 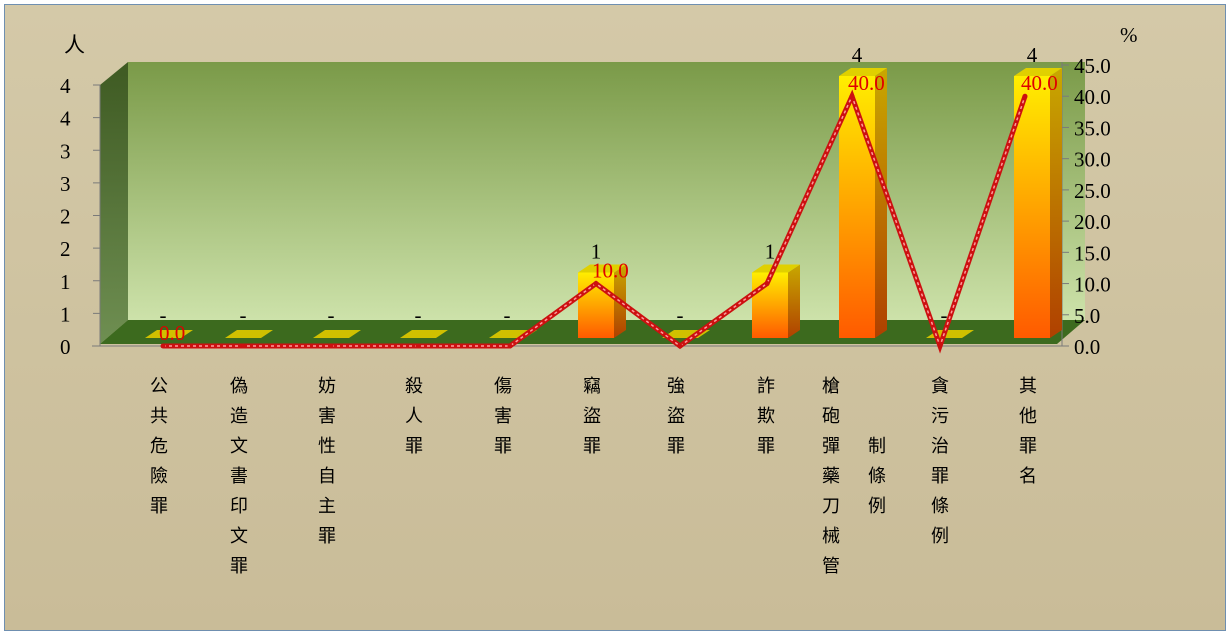 What do you see at coordinates (414, 386) in the screenshot?
I see `category-char: 殺` at bounding box center [414, 386].